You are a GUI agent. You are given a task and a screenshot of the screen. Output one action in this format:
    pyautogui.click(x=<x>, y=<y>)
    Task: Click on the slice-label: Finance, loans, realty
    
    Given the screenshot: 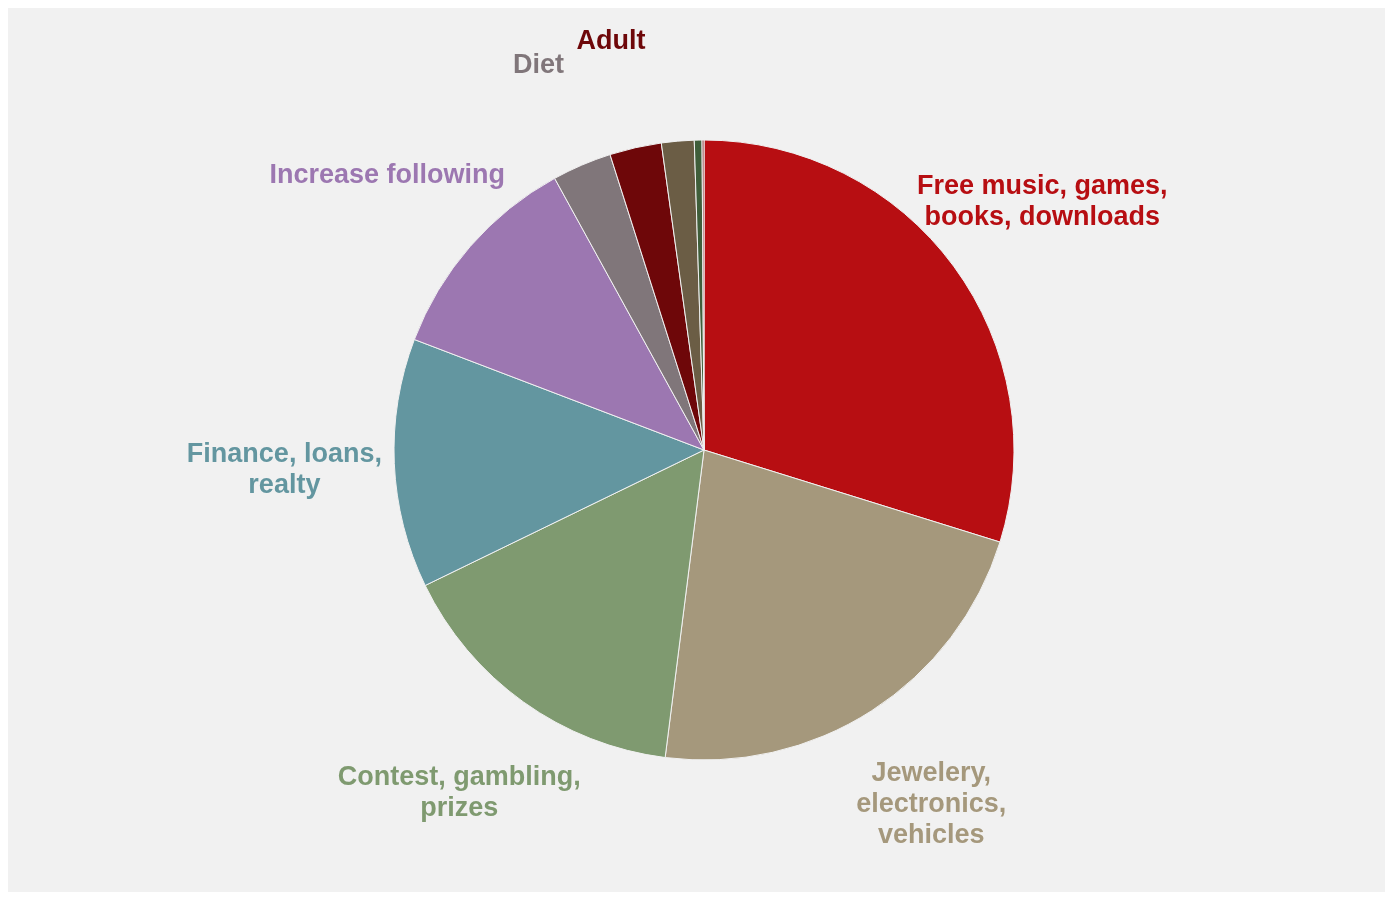 What is the action you would take?
    pyautogui.click(x=284, y=468)
    